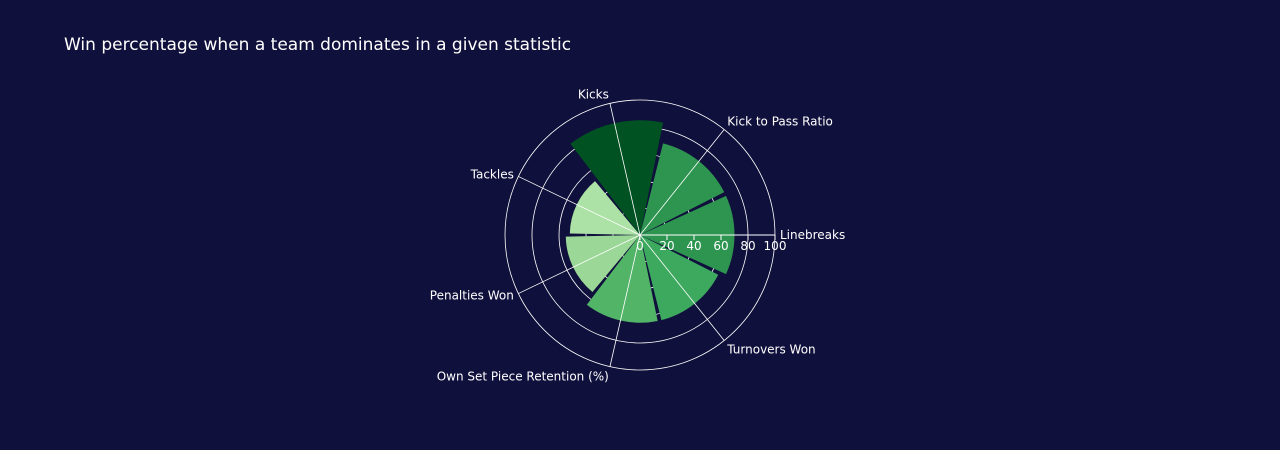 This screenshot has height=450, width=1280. What do you see at coordinates (775, 246) in the screenshot?
I see `radial-tick-label-5: 100` at bounding box center [775, 246].